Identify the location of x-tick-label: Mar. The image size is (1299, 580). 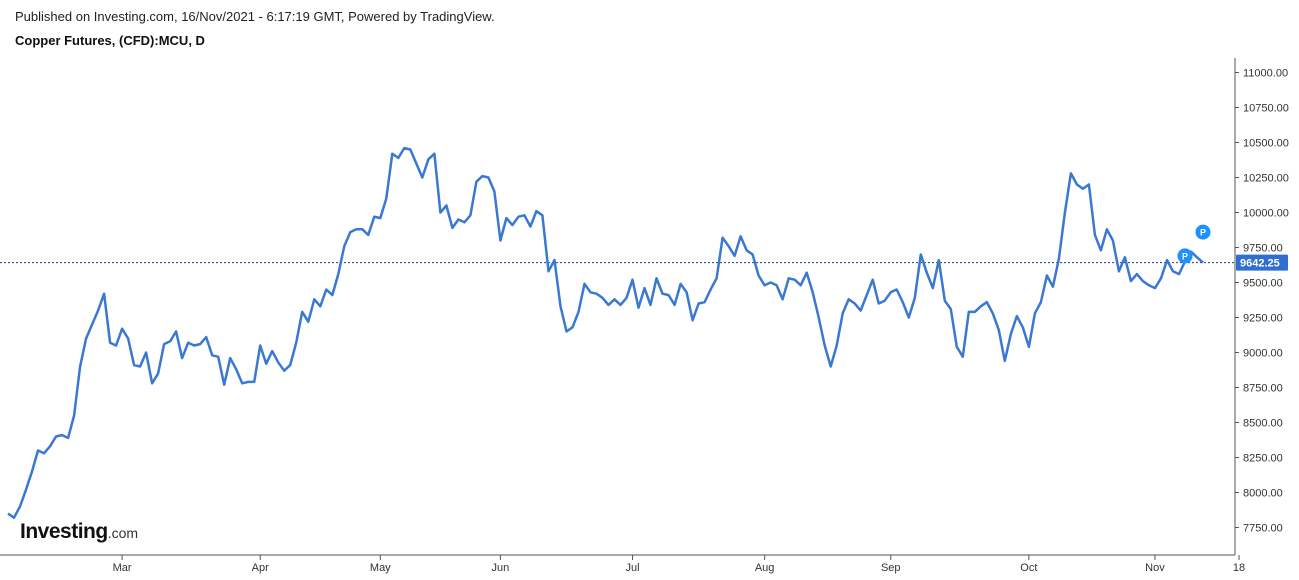
(122, 568).